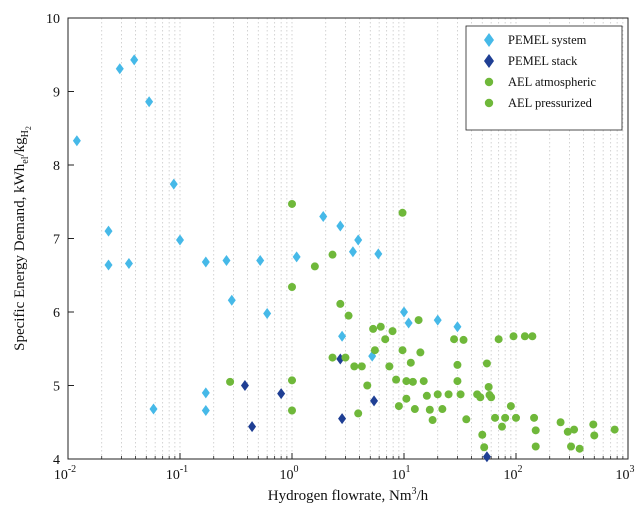 Image resolution: width=638 pixels, height=515 pixels. I want to click on y-axis-label-sub3: 2, so click(28, 128).